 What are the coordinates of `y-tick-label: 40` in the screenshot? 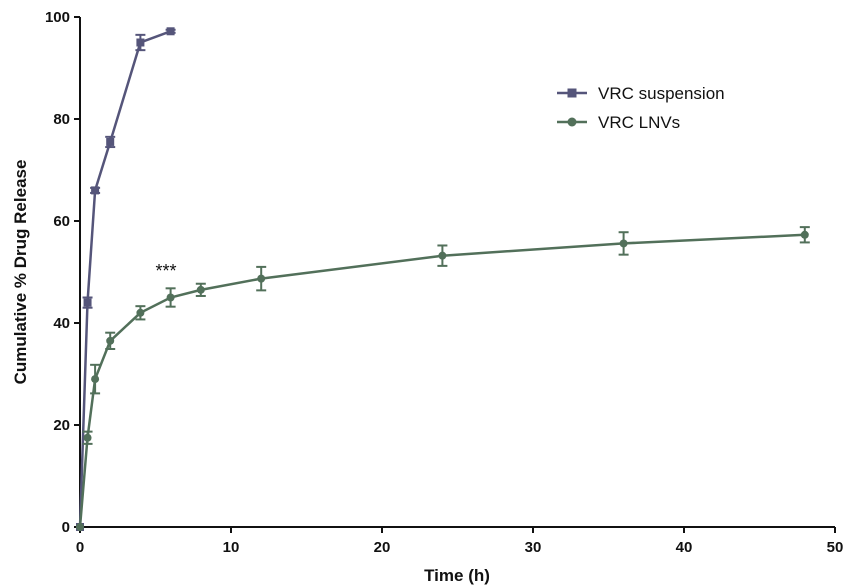 It's located at (61, 323).